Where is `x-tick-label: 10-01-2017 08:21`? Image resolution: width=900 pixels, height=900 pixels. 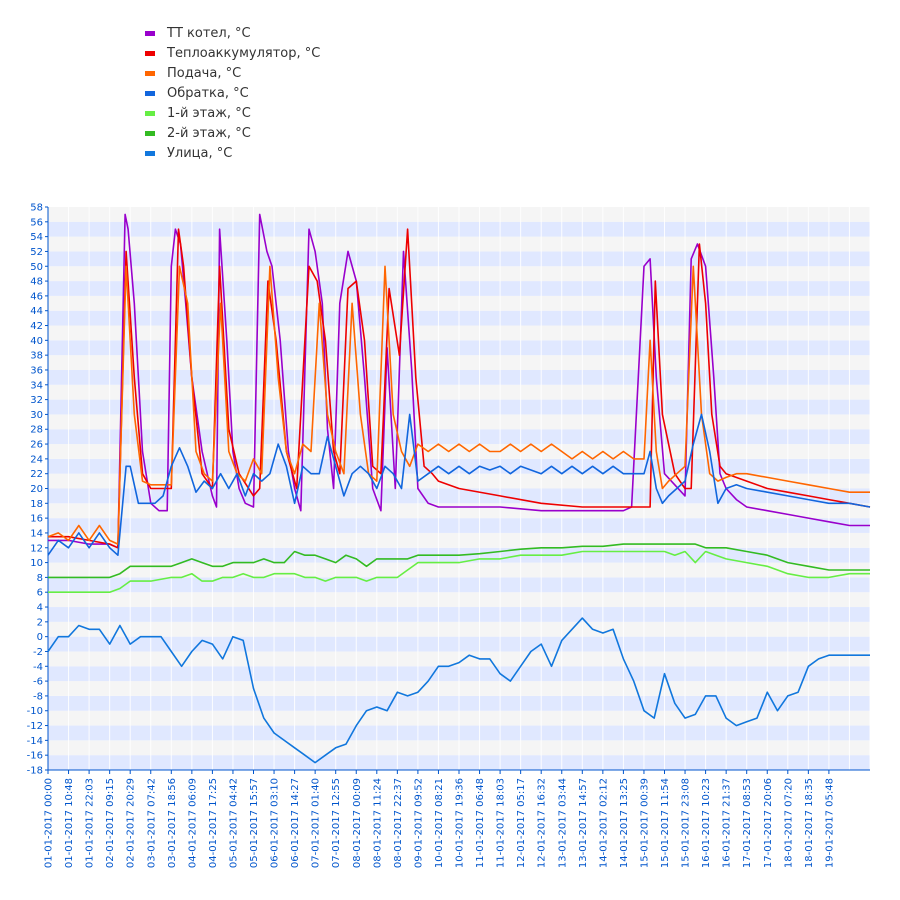
x-tick-label: 10-01-2017 08:21 is located at coordinates (439, 823).